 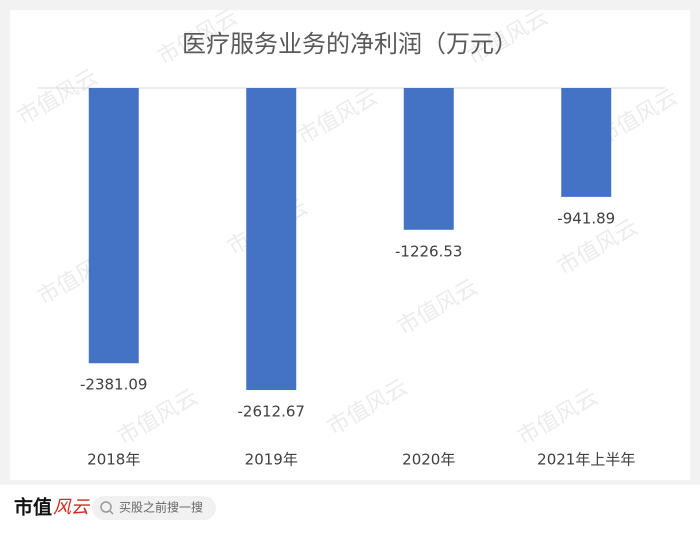 I want to click on data-label: -2612.67, so click(x=271, y=412).